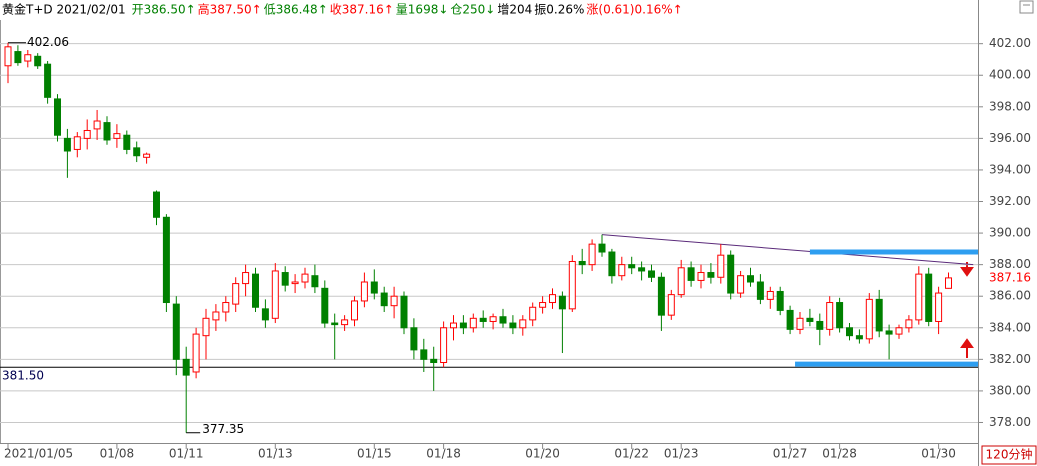  I want to click on x-tick-label: 01/15, so click(374, 454).